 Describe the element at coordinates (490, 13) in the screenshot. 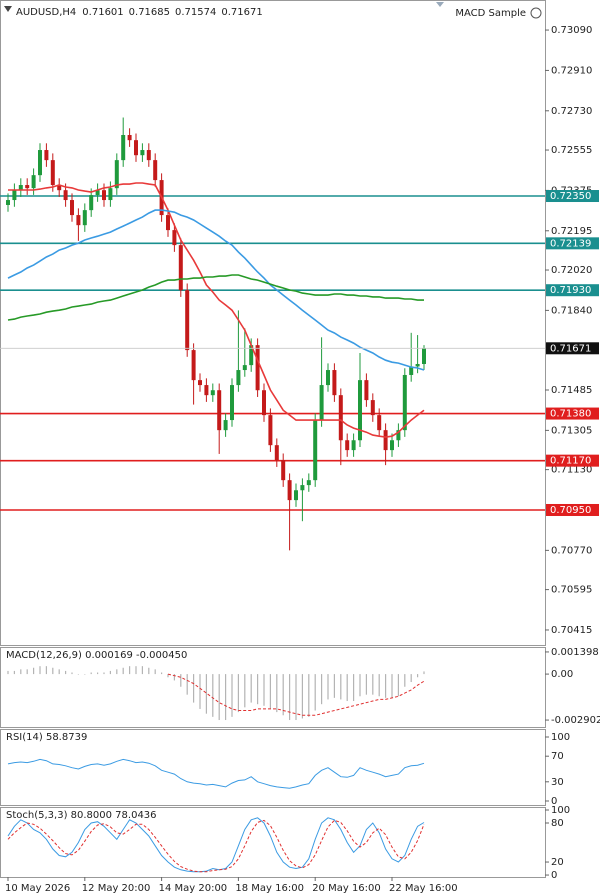

I see `expert-name: MACD Sample` at that location.